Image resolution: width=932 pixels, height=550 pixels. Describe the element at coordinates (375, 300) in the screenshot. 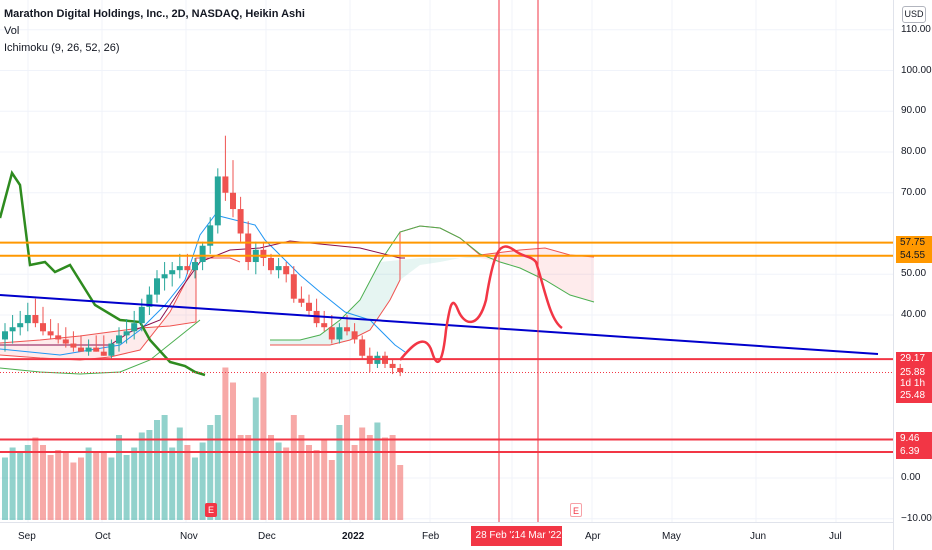

I see `bullish-cloud` at that location.